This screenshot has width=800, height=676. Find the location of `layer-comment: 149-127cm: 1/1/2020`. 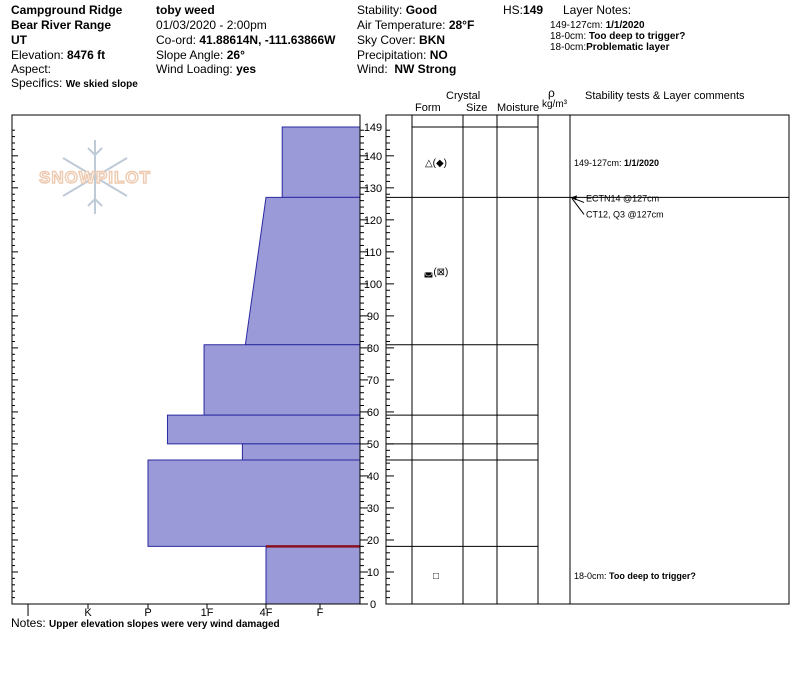

layer-comment: 149-127cm: 1/1/2020 is located at coordinates (616, 163).